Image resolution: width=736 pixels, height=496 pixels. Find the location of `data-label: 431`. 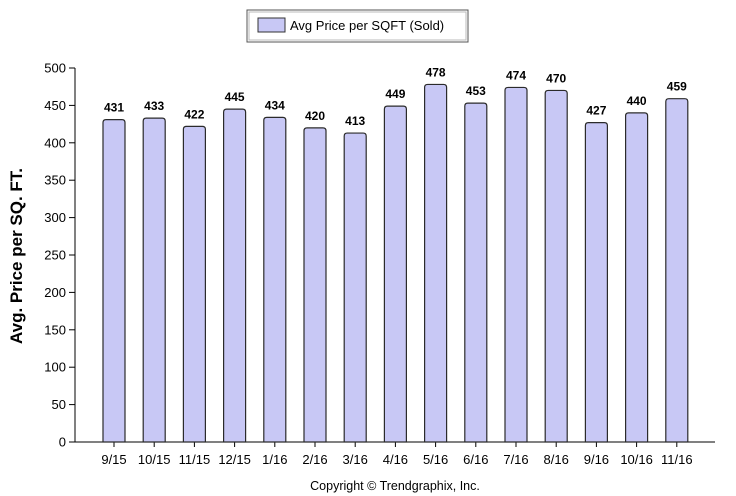

data-label: 431 is located at coordinates (114, 108).